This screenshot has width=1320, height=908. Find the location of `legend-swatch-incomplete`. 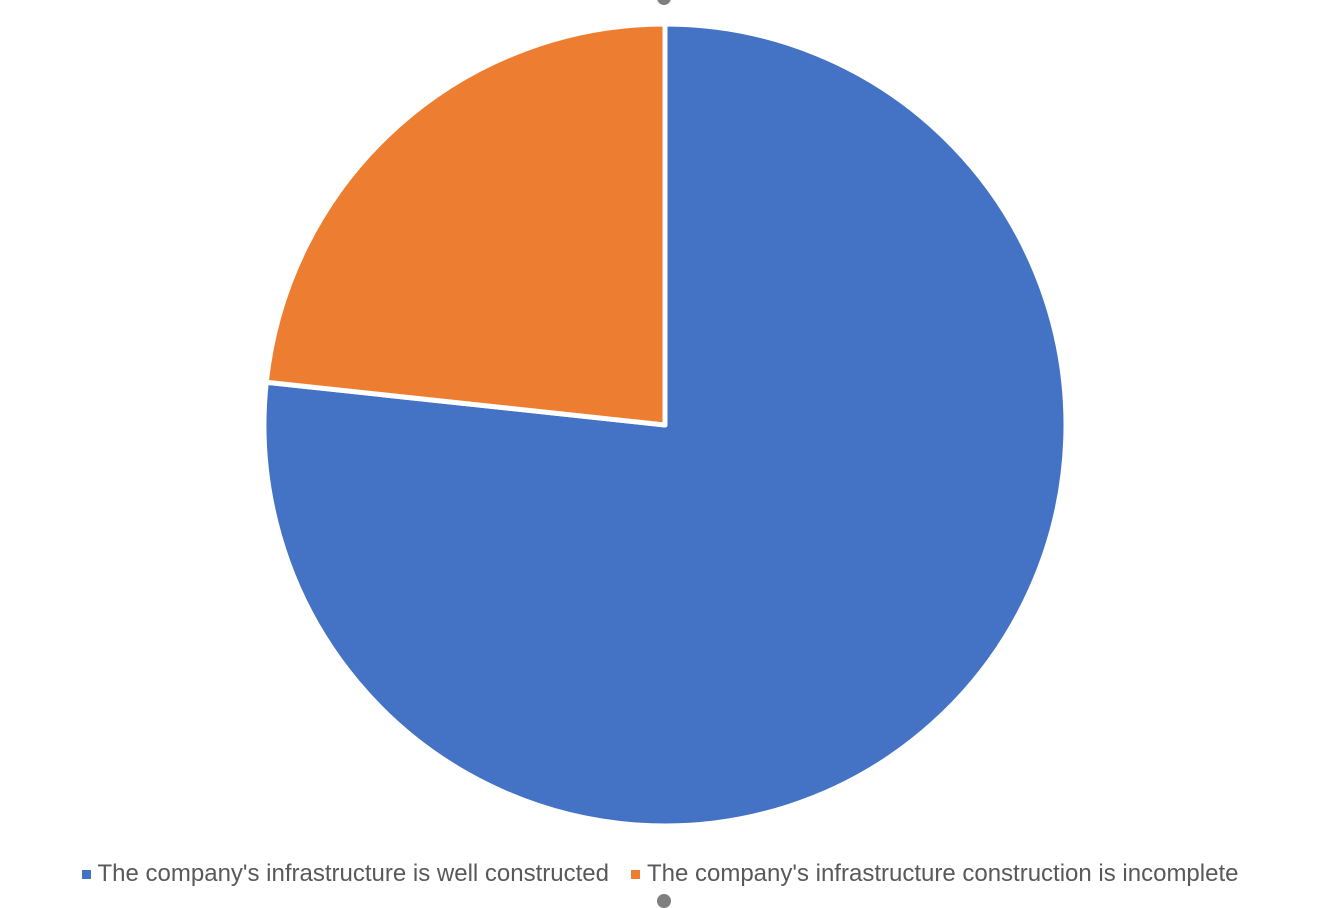

legend-swatch-incomplete is located at coordinates (635, 874).